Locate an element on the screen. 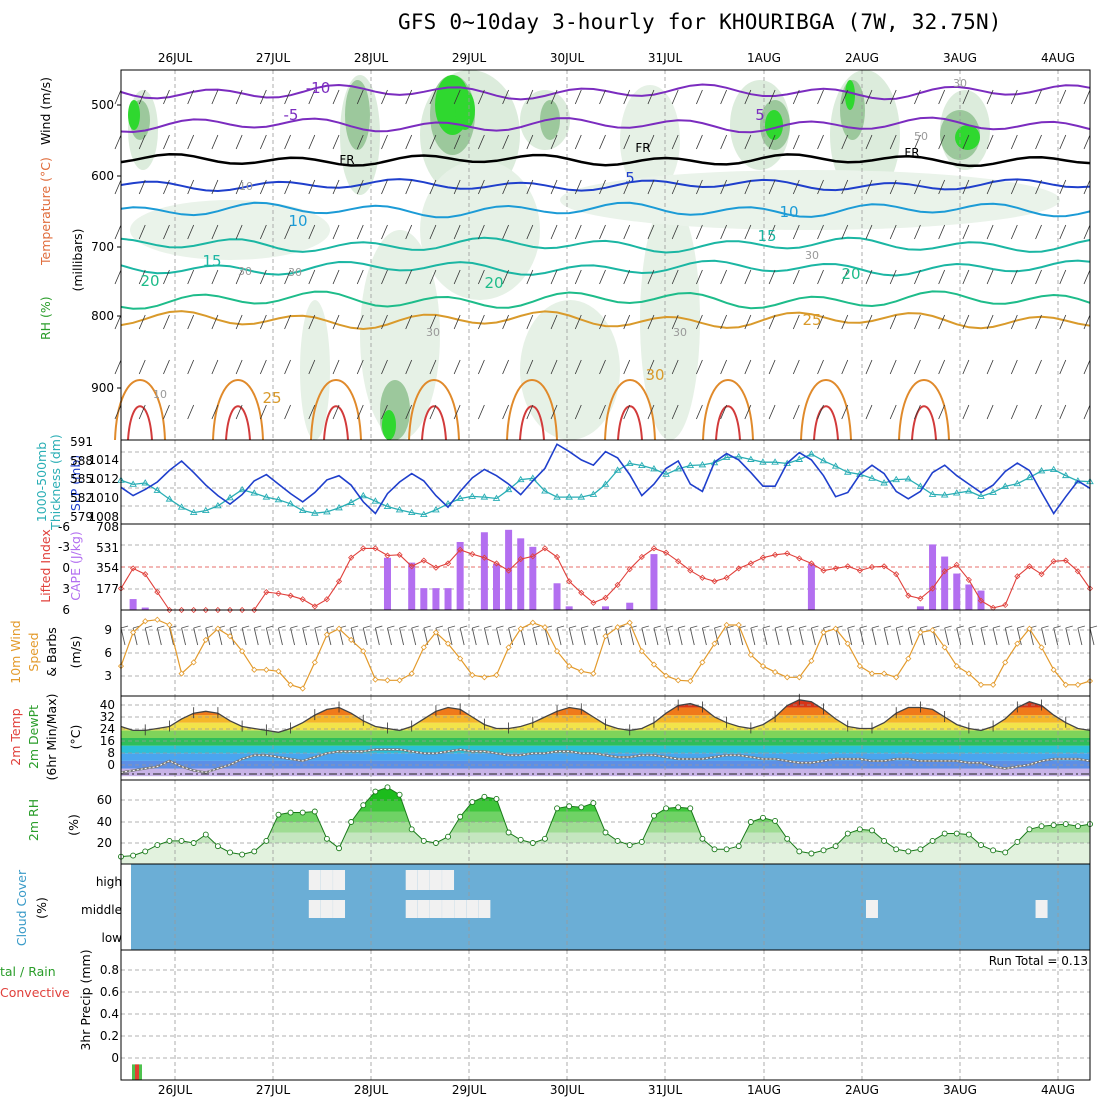 The width and height of the screenshot is (1100, 1100). rh-band is located at coordinates (605, 806).